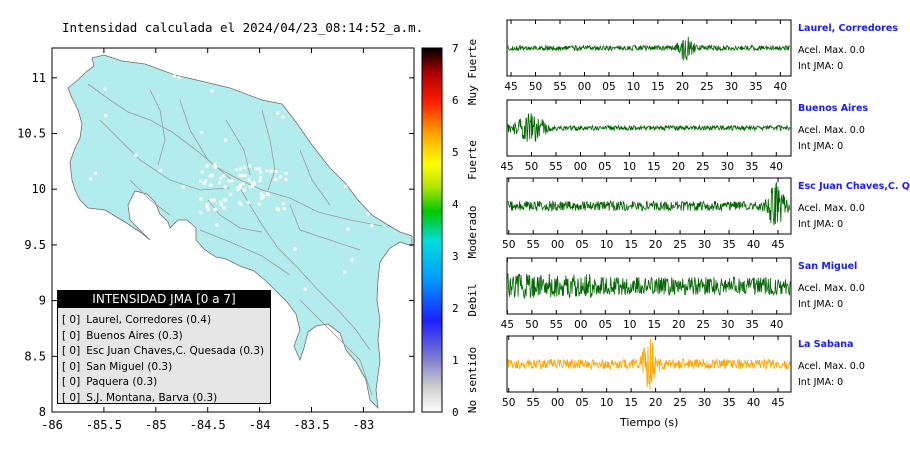 The image size is (910, 460). What do you see at coordinates (531, 167) in the screenshot?
I see `waveform-xtick-label: 50` at bounding box center [531, 167].